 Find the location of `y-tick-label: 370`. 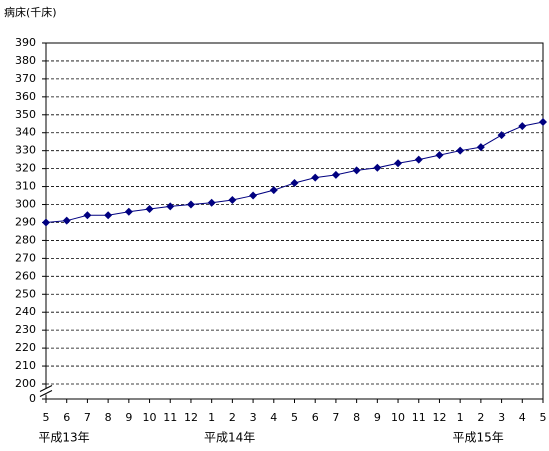

y-tick-label: 370 is located at coordinates (25, 78).